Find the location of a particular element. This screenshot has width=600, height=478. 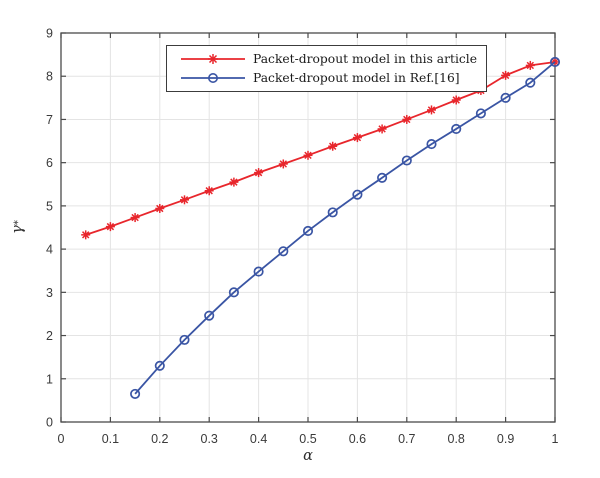

legend-swatch-red-asterisk-icon is located at coordinates (213, 59).